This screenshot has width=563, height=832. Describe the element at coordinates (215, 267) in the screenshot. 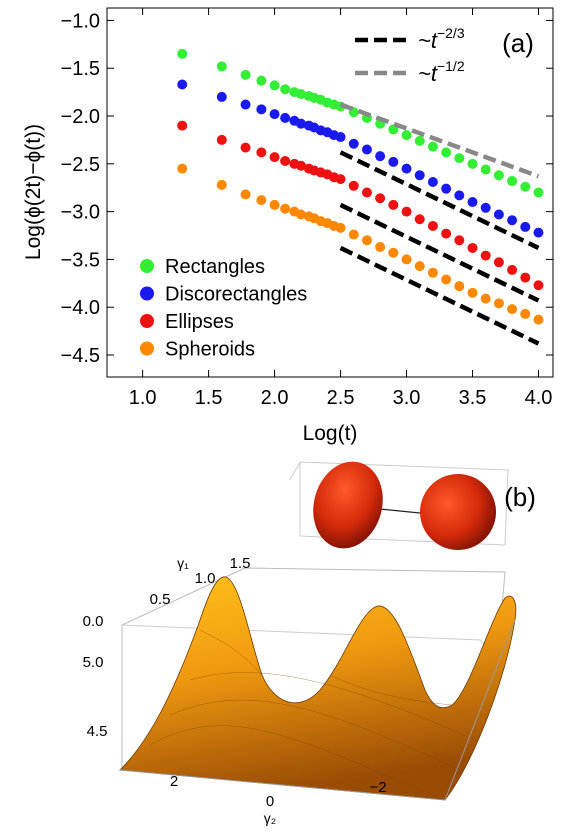

I see `legend-label: Rectangles` at that location.